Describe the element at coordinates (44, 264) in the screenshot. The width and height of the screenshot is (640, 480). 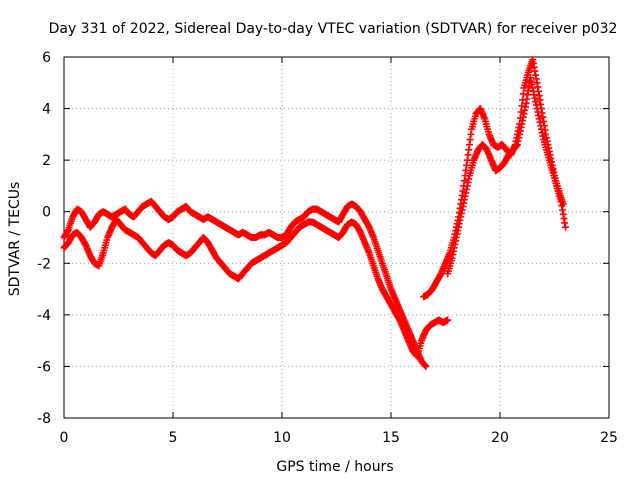
I see `y-tick-label: -2` at that location.